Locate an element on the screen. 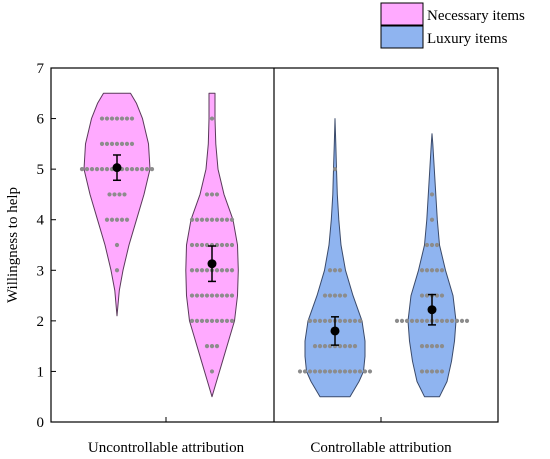  y-axis-label: Willingness to help is located at coordinates (13, 245).